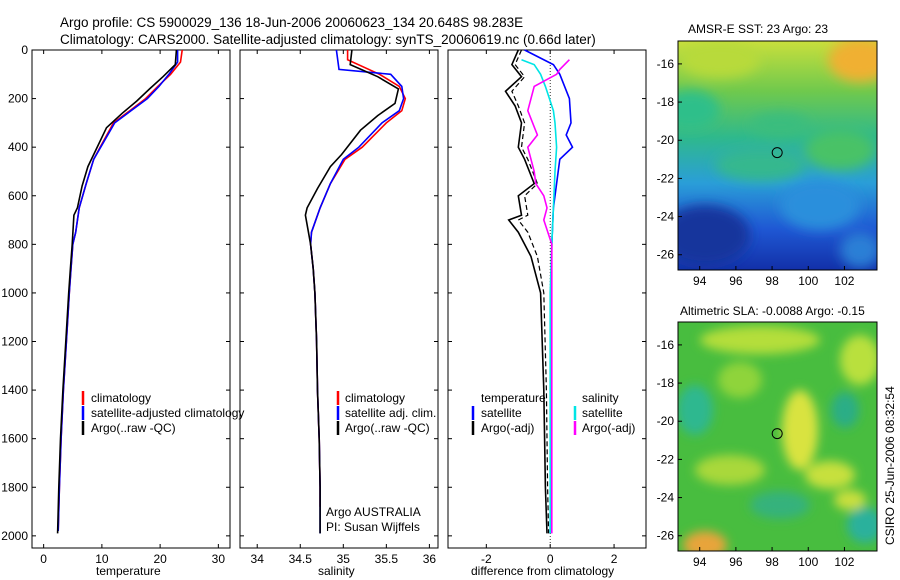 Image resolution: width=900 pixels, height=580 pixels. I want to click on y-tick-label: 1400, so click(14, 390).